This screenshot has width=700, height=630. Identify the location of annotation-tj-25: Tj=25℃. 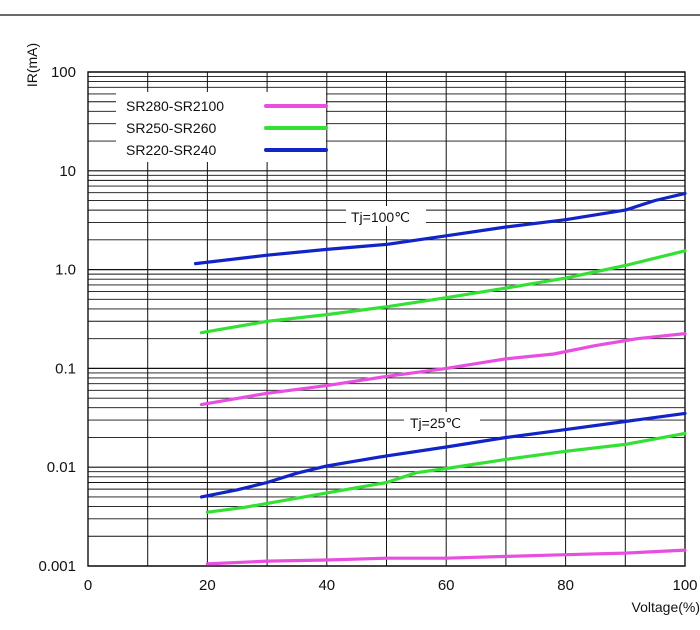
(442, 422).